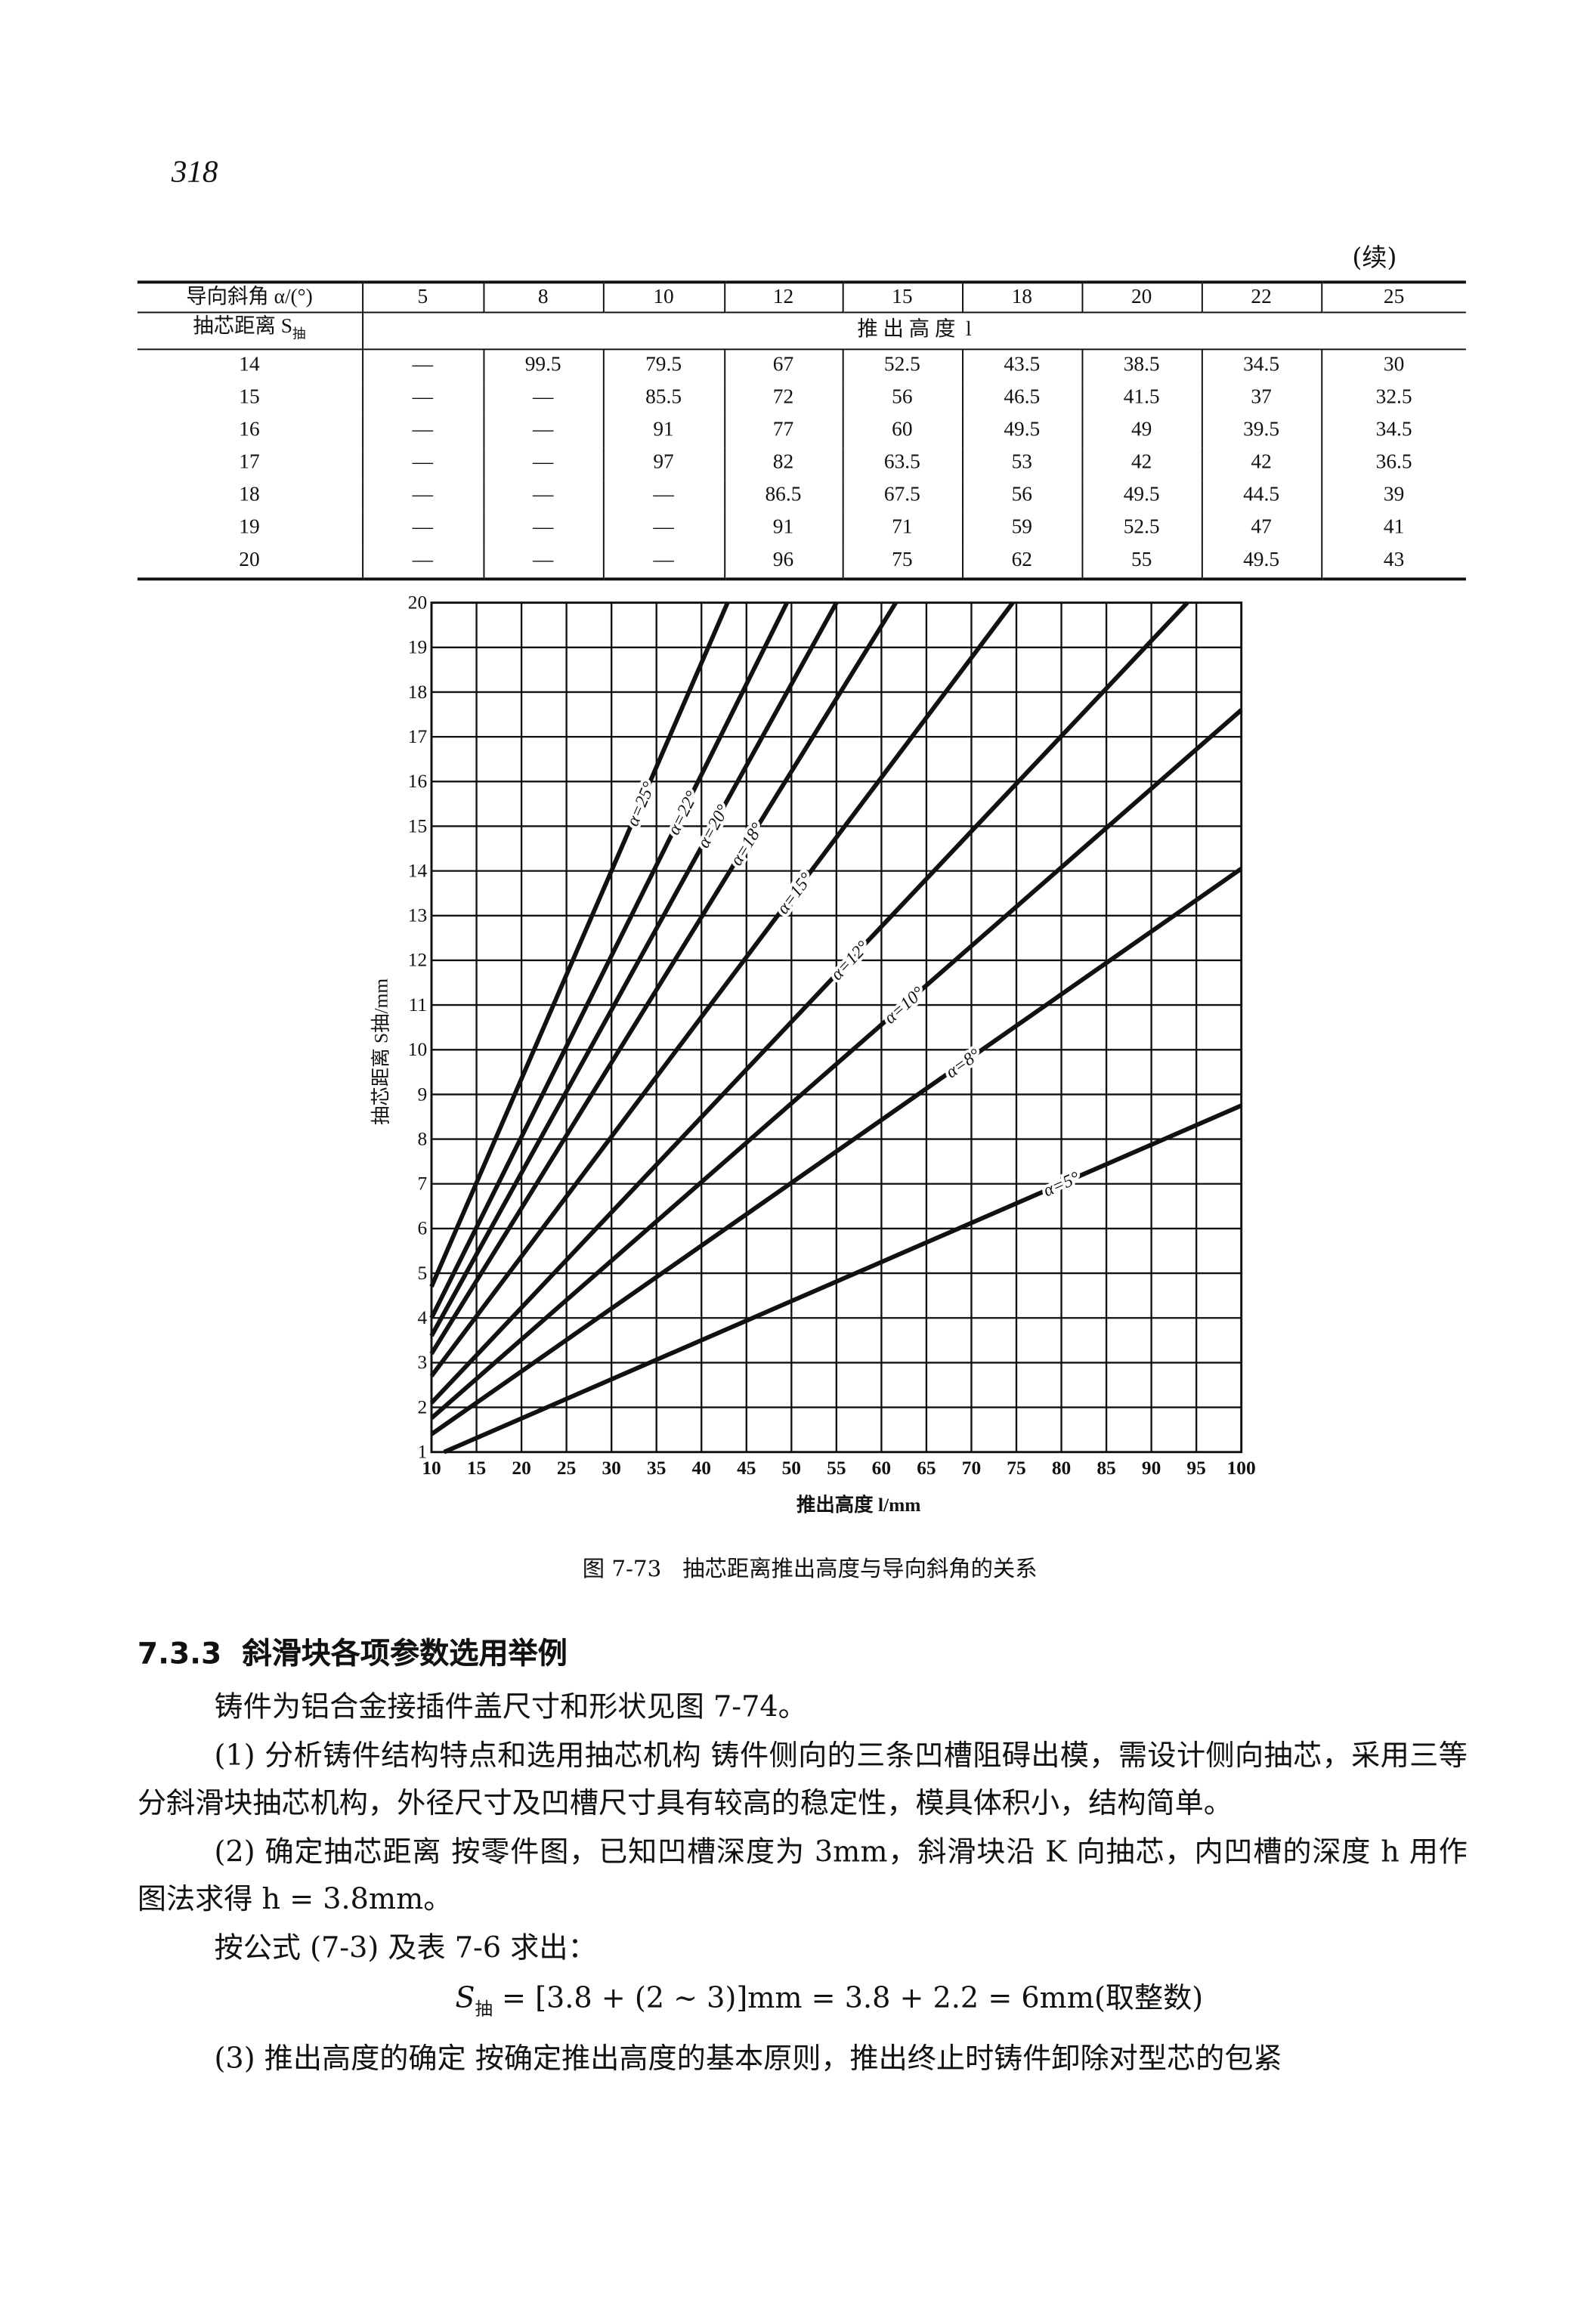 The image size is (1596, 2297). Describe the element at coordinates (1393, 297) in the screenshot. I see `header-cell: 25` at that location.